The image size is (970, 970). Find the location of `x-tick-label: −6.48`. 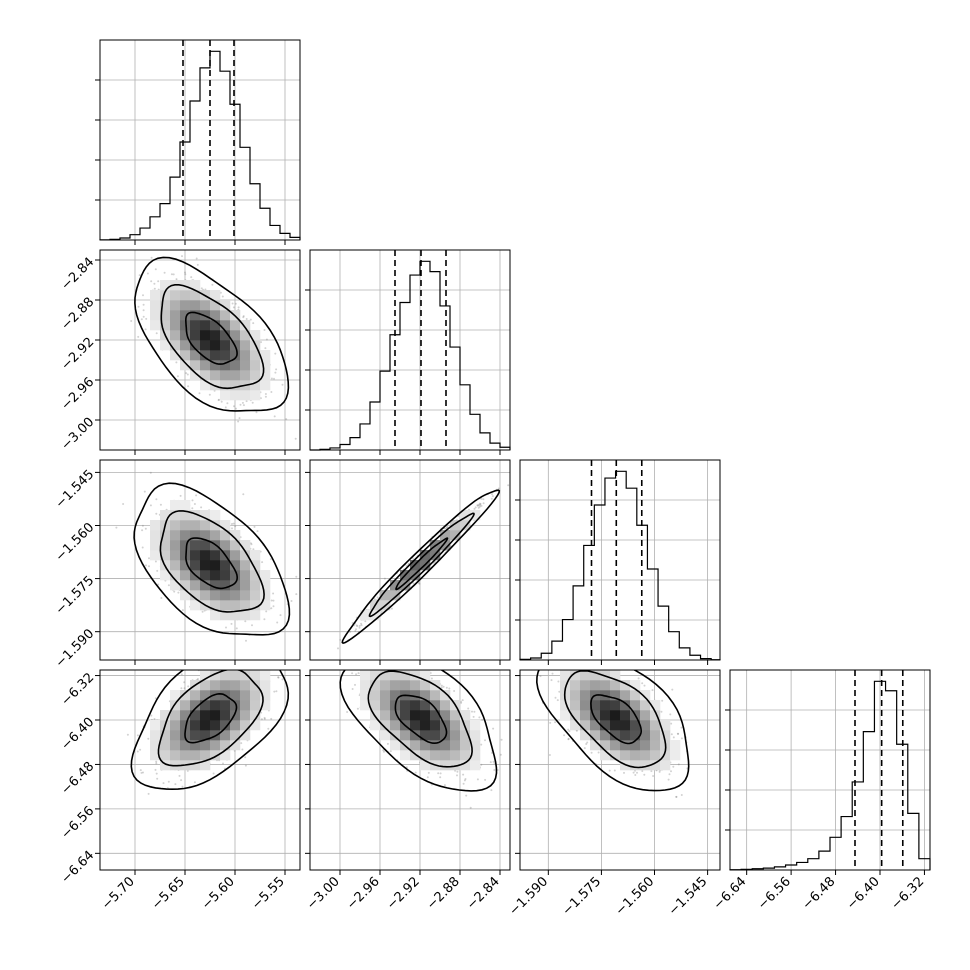

x-tick-label: −6.48 is located at coordinates (819, 893).